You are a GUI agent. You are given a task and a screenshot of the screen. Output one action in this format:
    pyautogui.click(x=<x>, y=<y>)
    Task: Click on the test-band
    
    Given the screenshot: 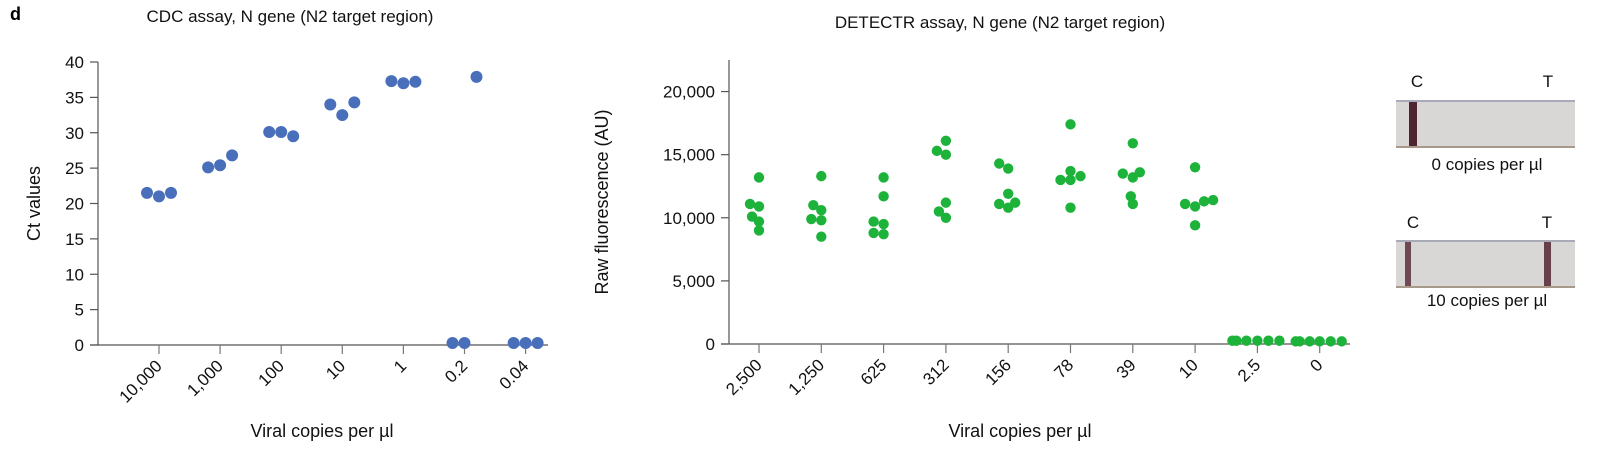 What is the action you would take?
    pyautogui.click(x=1547, y=264)
    